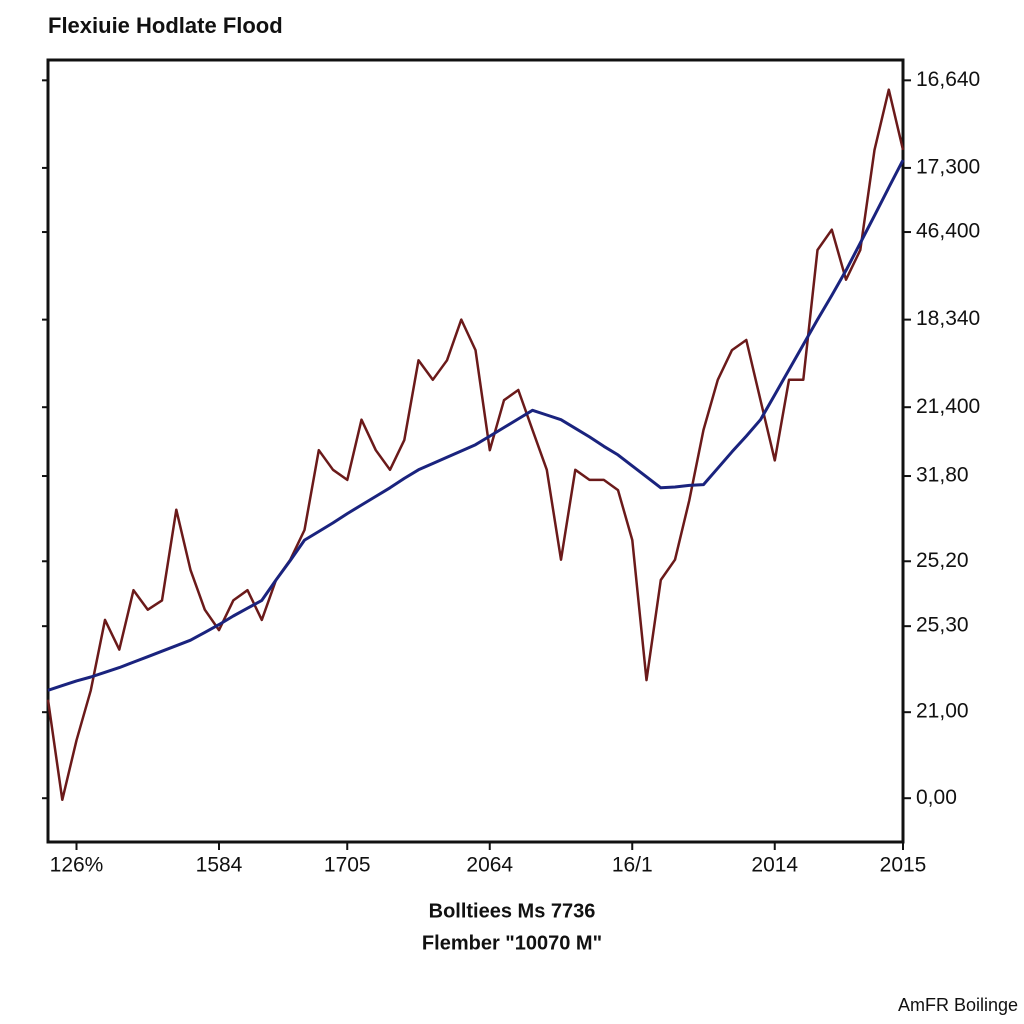 This screenshot has height=1024, width=1024. Describe the element at coordinates (948, 79) in the screenshot. I see `y-tick-label: 16,640` at that location.